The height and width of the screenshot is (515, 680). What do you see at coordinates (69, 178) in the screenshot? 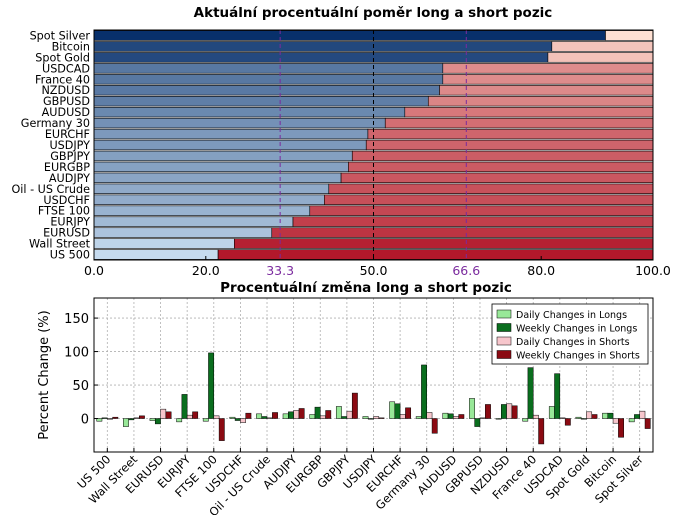
I see `category-label: AUDJPY` at bounding box center [69, 178].